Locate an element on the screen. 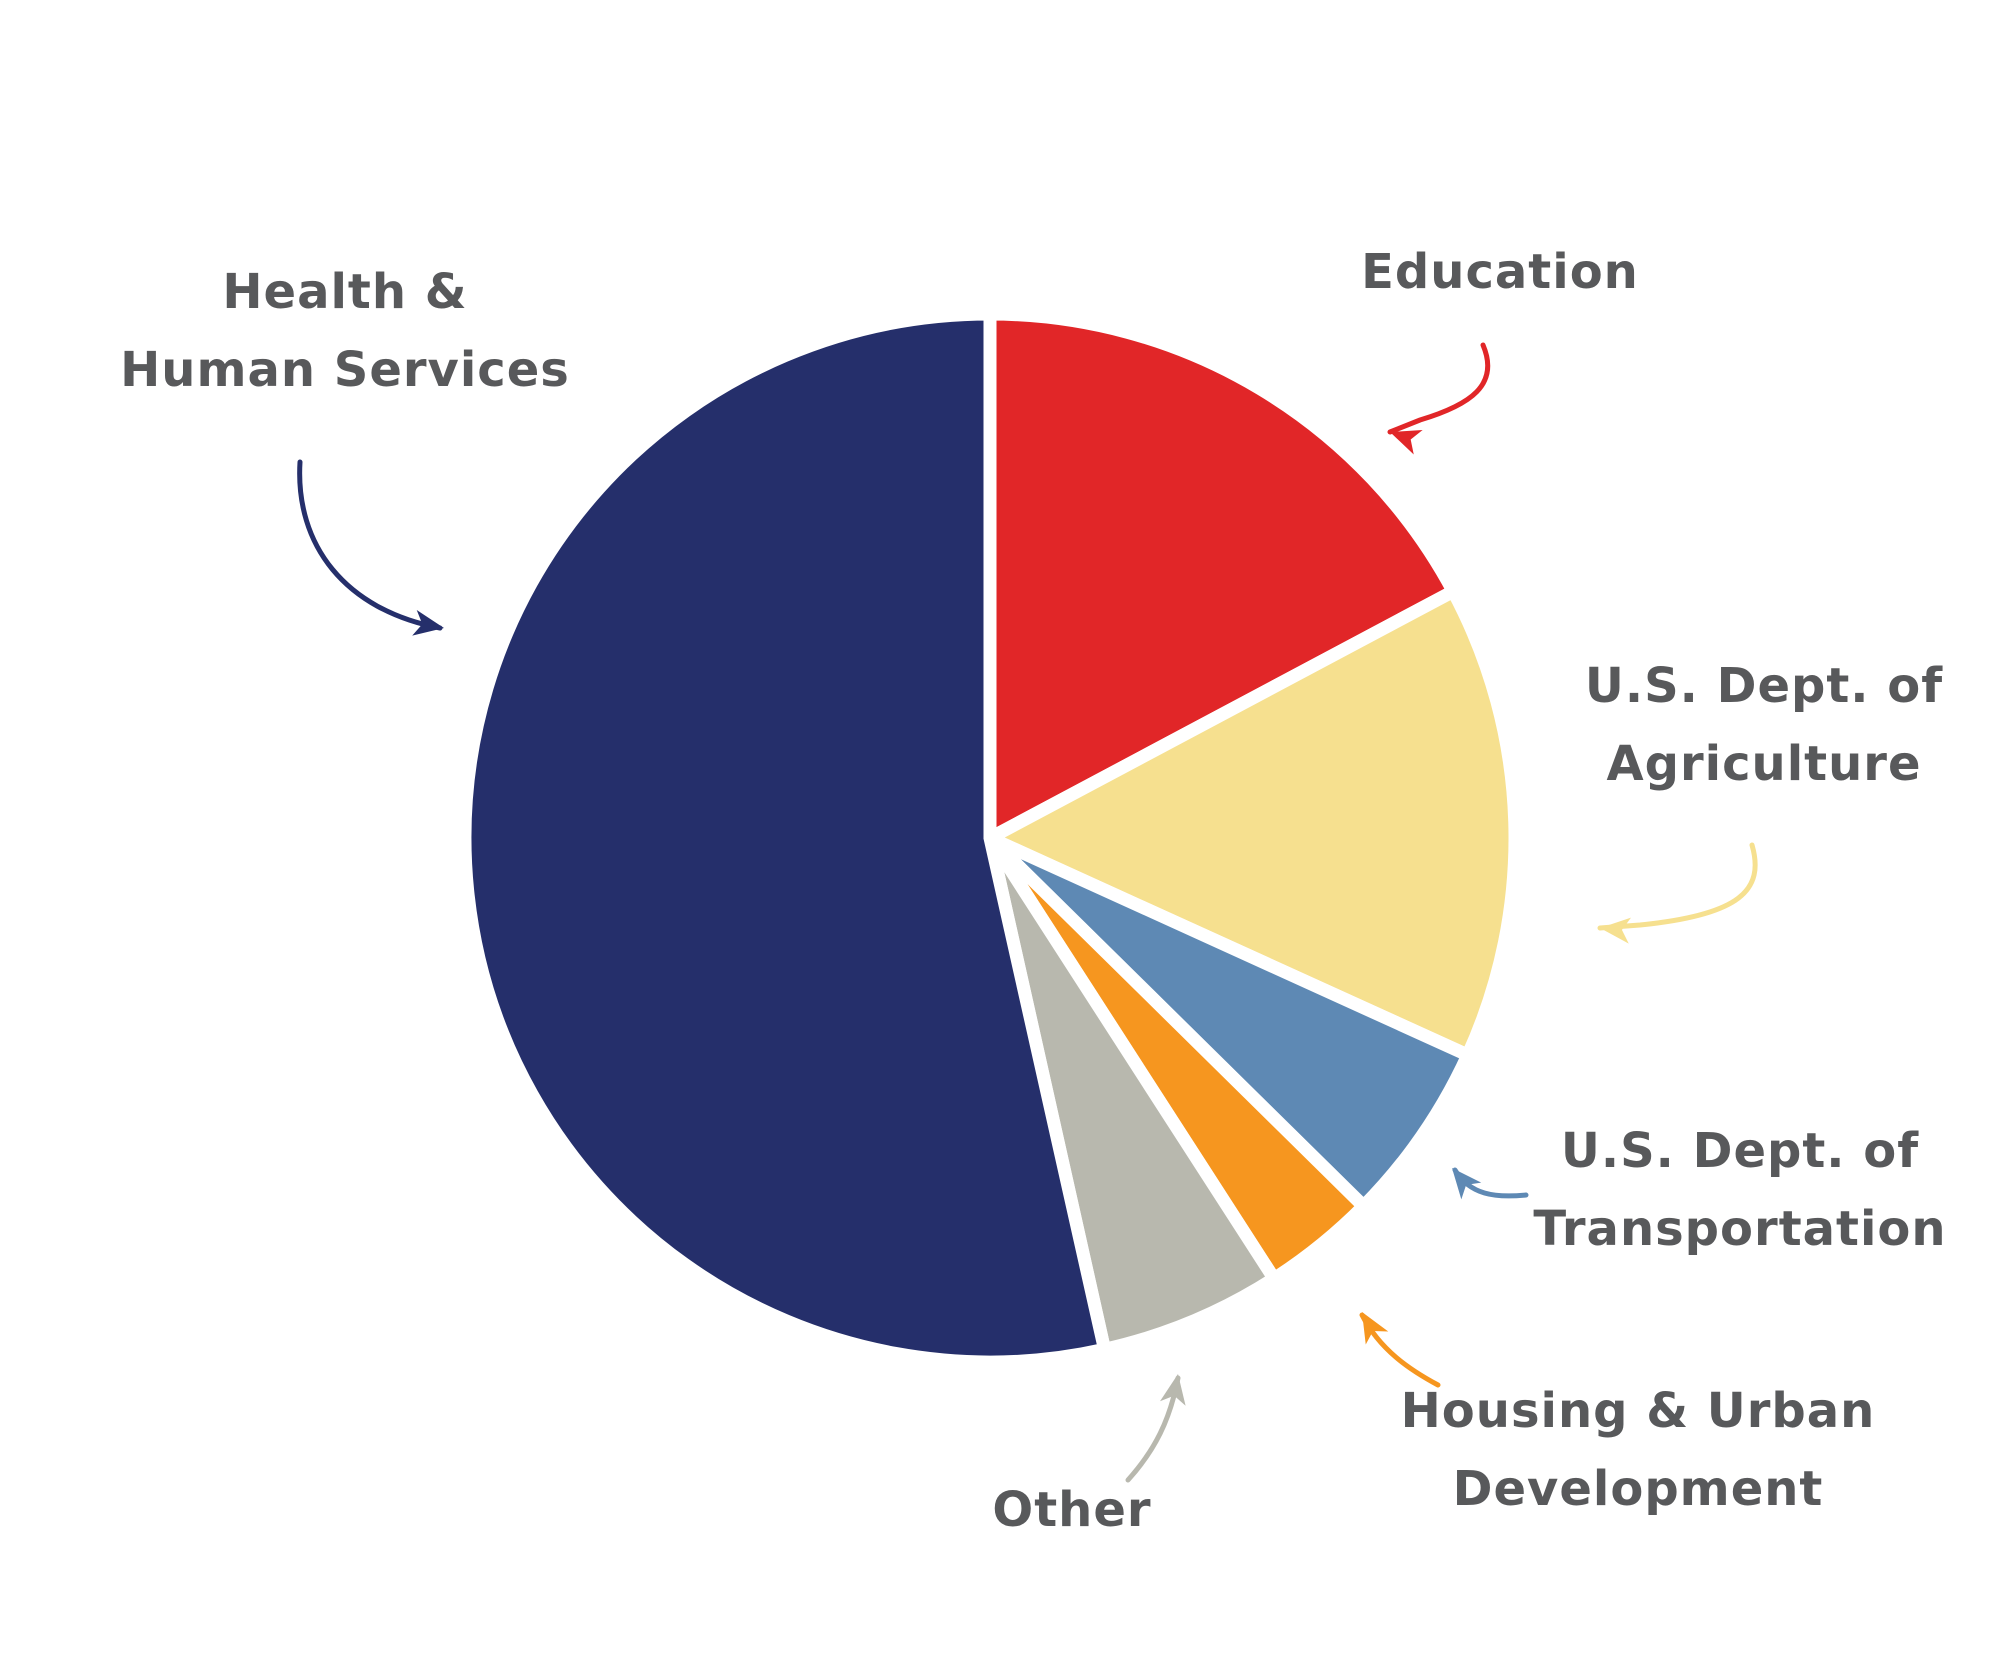 The image size is (2000, 1666). slice-label-line: Development is located at coordinates (1638, 1489).